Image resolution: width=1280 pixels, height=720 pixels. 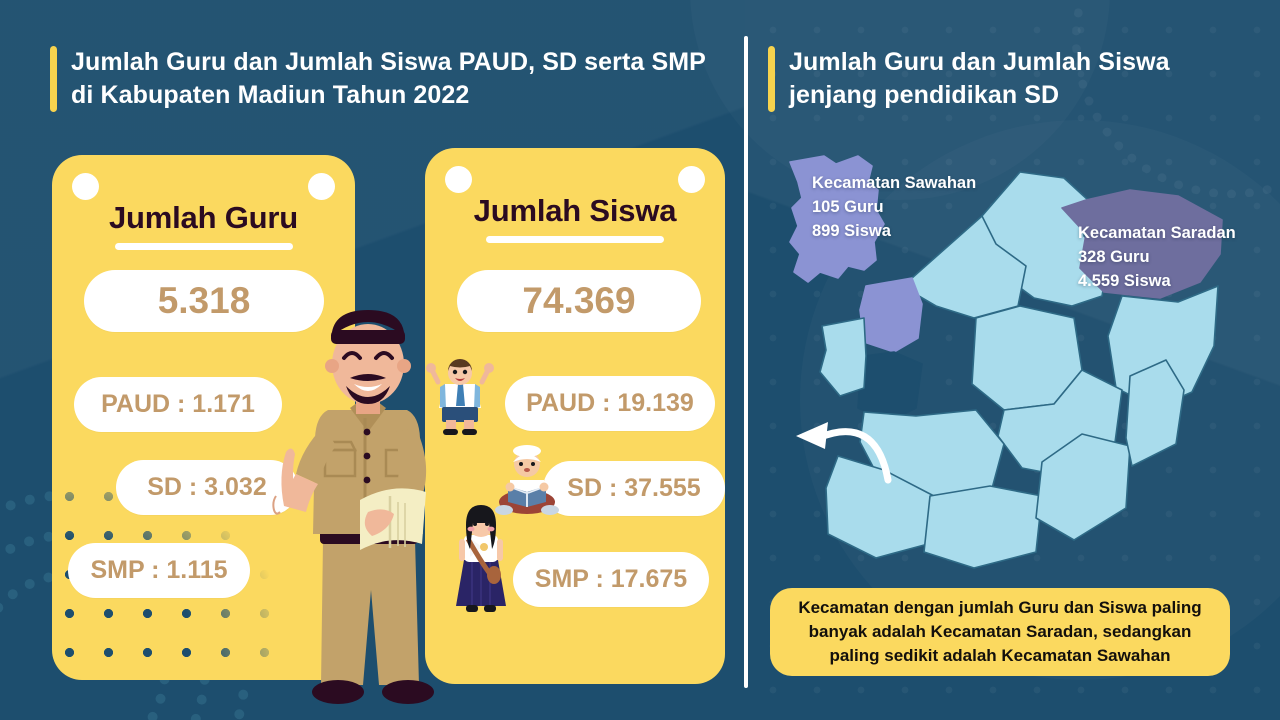 What do you see at coordinates (851, 230) in the screenshot?
I see `map-label-sawahan-students: 899 Siswa` at bounding box center [851, 230].